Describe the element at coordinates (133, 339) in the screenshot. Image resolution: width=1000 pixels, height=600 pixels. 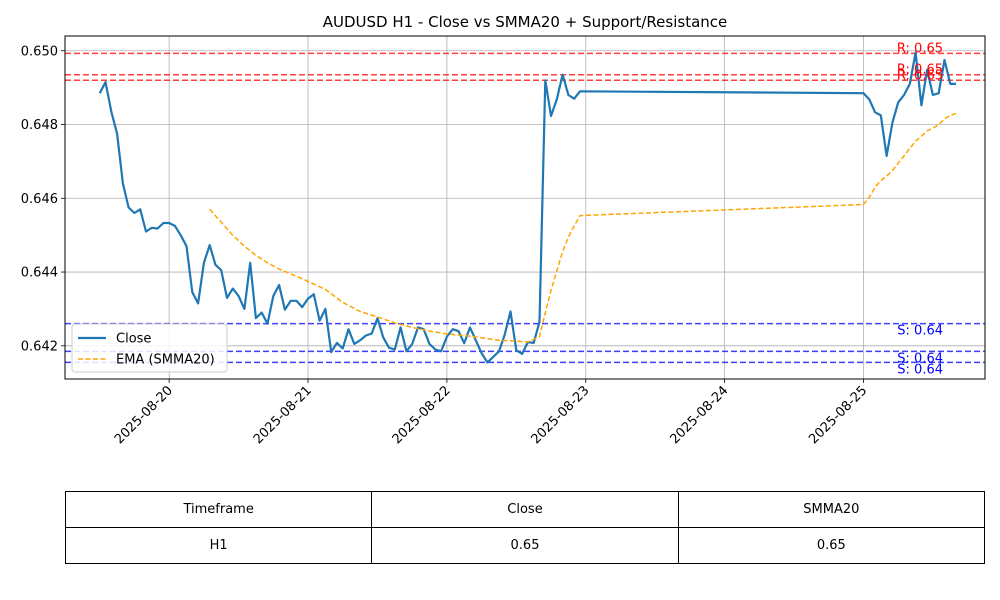
I see `legend-label: Close` at that location.